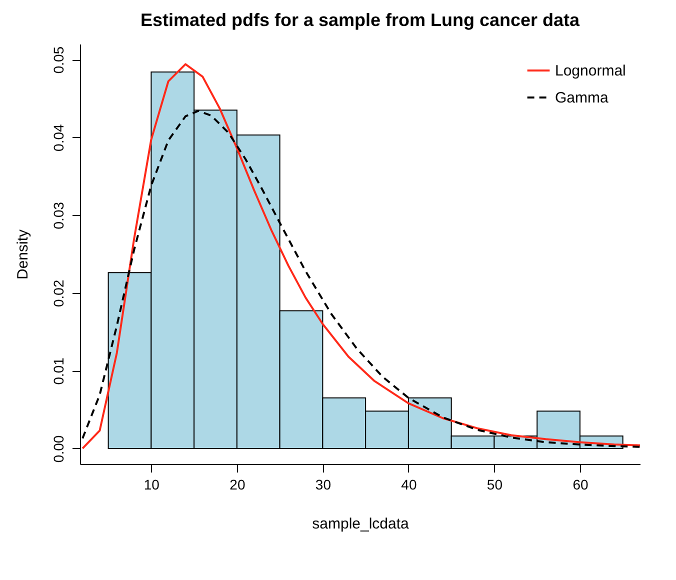 The height and width of the screenshot is (580, 676). I want to click on x-tick-label: 50, so click(494, 484).